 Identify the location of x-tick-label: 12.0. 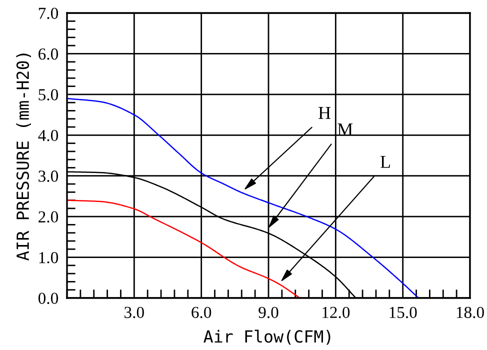
(336, 312).